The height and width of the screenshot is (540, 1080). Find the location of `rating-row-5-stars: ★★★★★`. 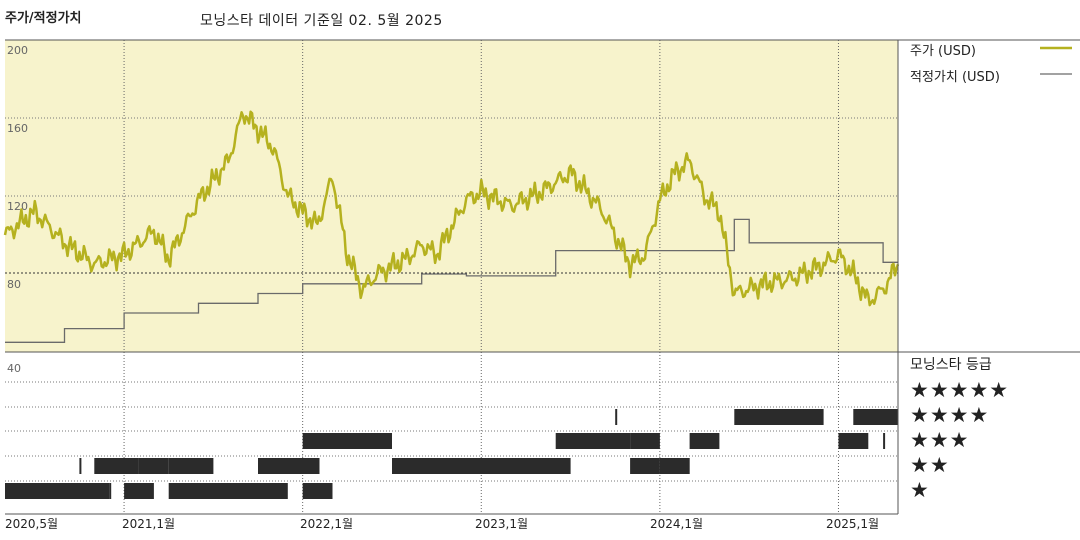

rating-row-5-stars: ★★★★★ is located at coordinates (960, 390).